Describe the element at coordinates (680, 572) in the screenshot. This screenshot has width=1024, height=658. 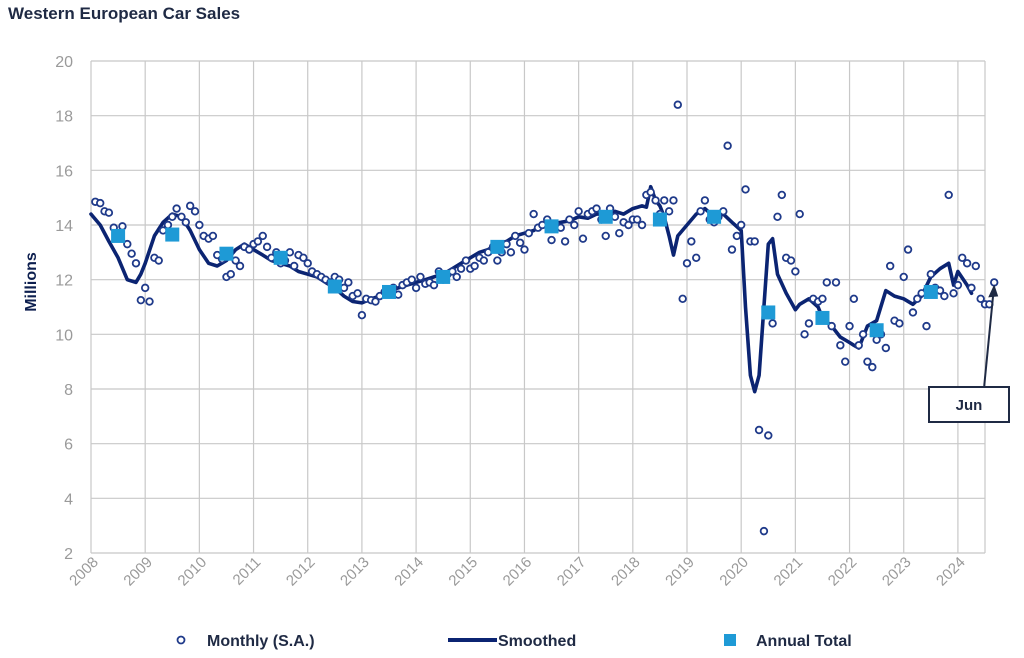
I see `x-tick-label: 2019` at that location.